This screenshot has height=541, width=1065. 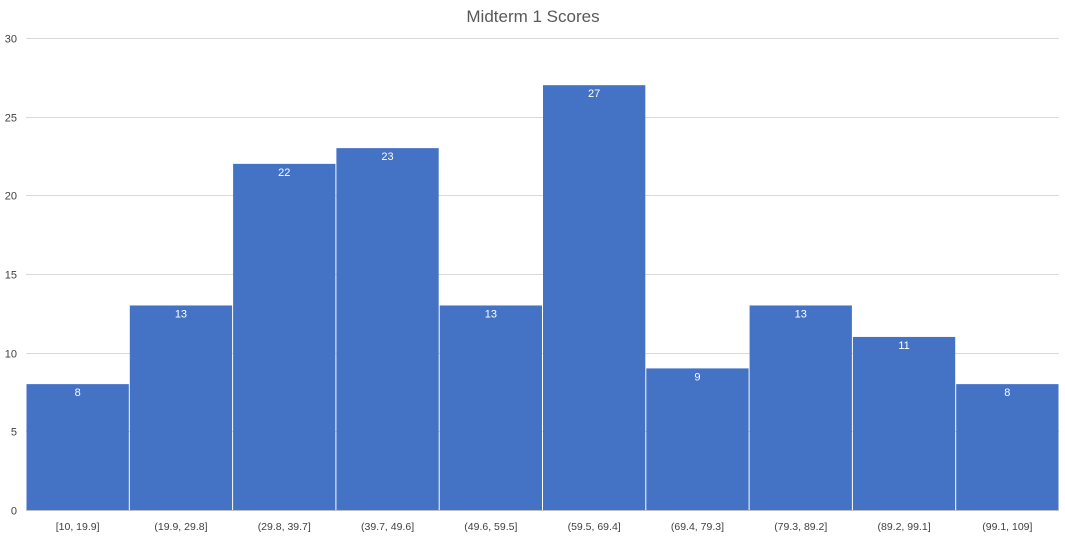 I want to click on data-label: 22, so click(x=284, y=173).